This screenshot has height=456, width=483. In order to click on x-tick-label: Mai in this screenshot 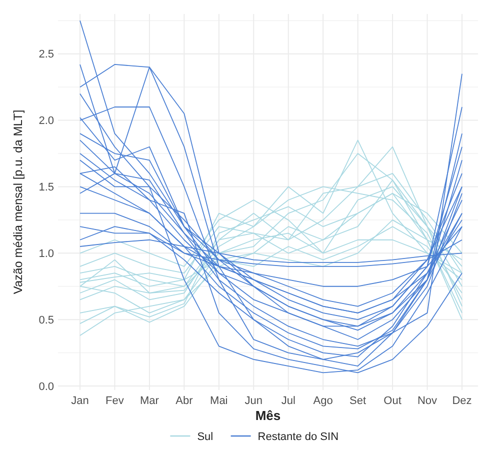, I will do `click(219, 401)`.